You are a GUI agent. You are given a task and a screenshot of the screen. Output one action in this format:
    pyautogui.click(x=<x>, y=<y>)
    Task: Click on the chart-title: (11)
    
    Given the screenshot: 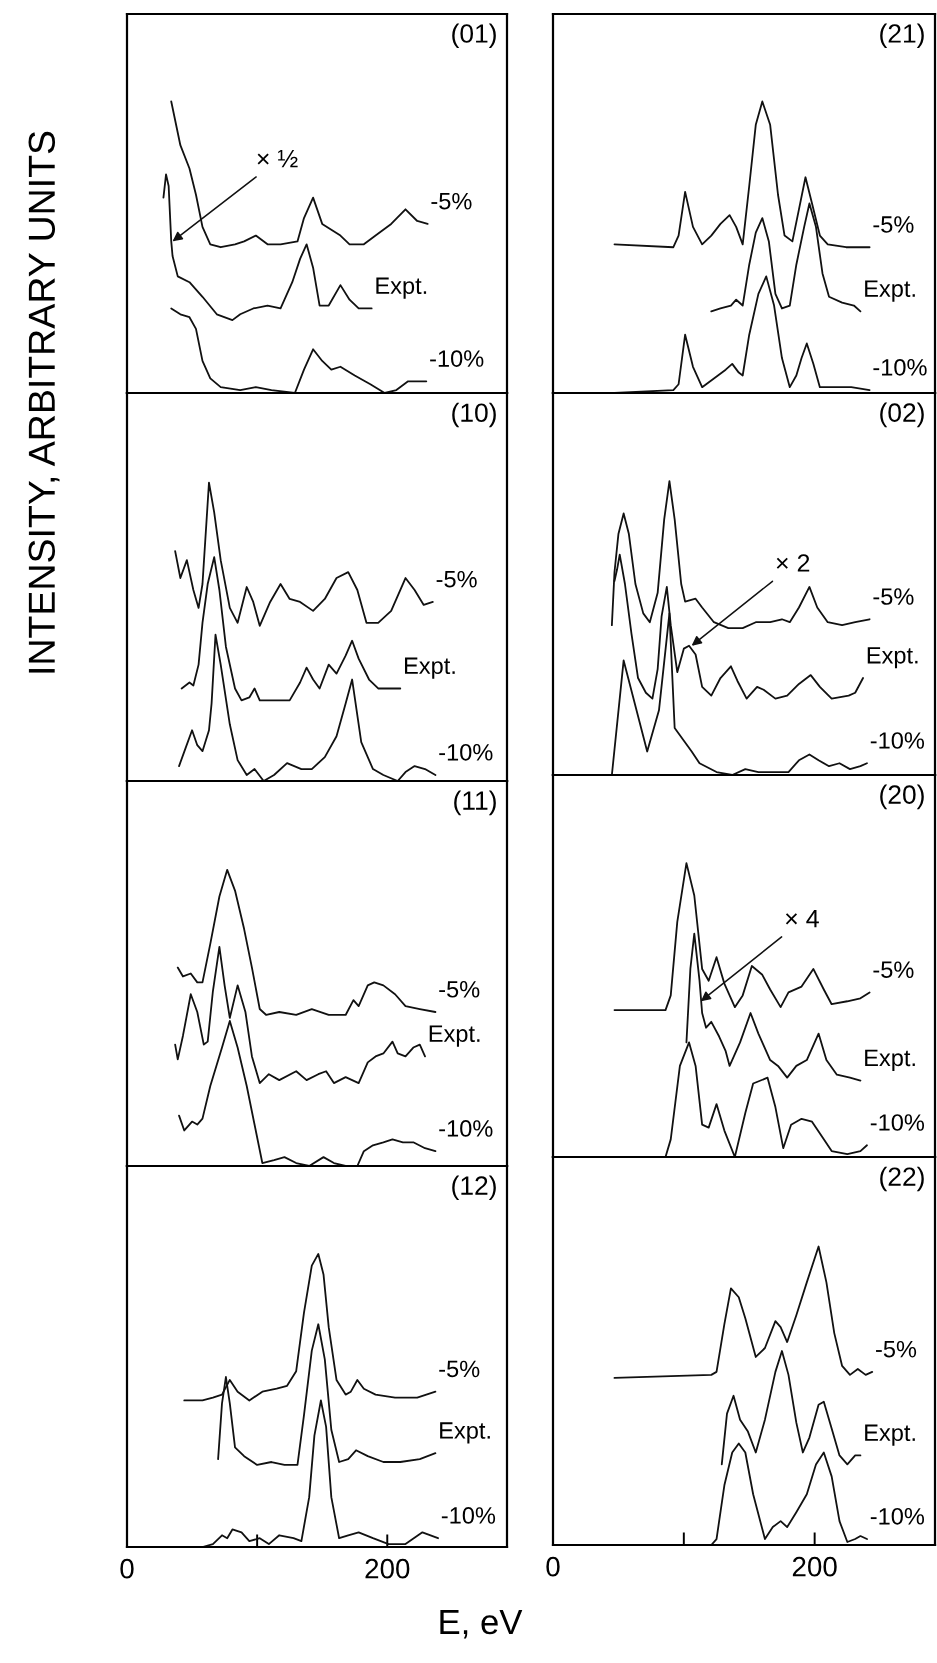 What is the action you would take?
    pyautogui.click(x=475, y=803)
    